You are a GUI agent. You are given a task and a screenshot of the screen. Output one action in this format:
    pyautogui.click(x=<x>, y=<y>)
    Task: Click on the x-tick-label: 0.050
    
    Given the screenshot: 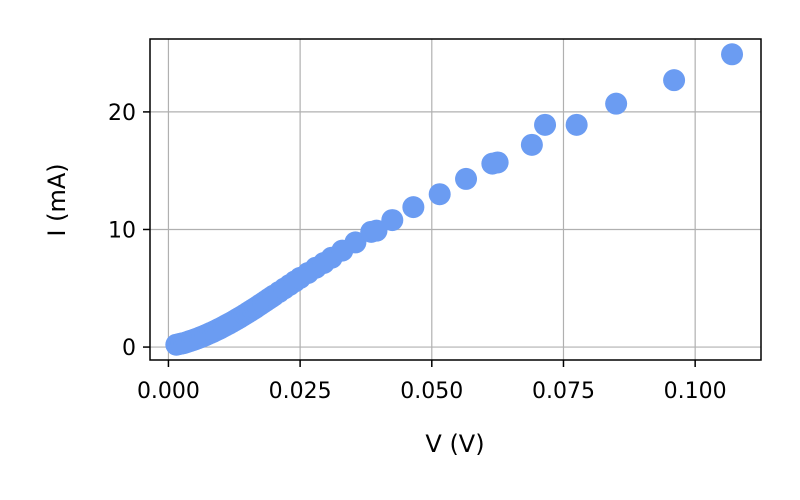 What is the action you would take?
    pyautogui.click(x=431, y=391)
    